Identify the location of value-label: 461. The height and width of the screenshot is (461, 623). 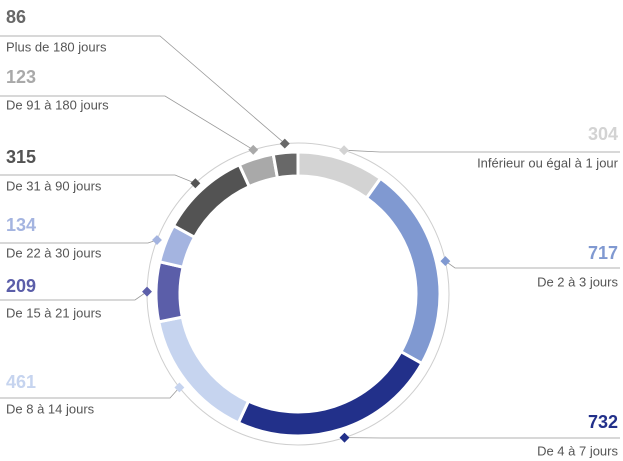
(21, 382).